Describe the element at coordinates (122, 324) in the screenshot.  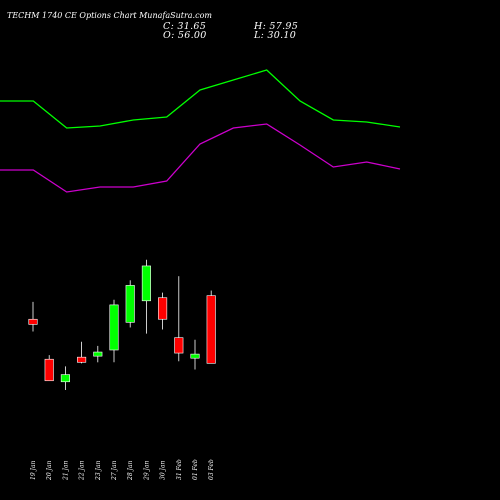
I see `candles-layer` at that location.